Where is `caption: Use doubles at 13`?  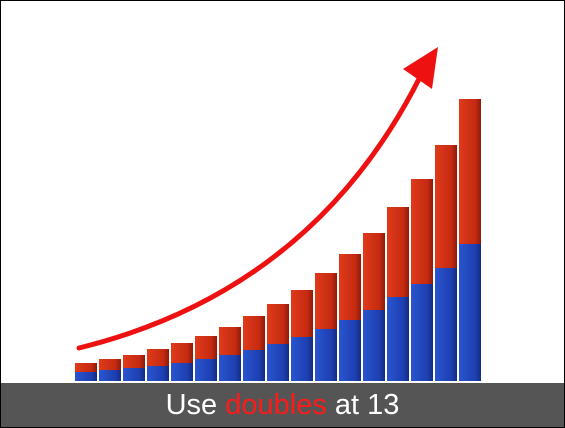
caption: Use doubles at 13 is located at coordinates (282, 405).